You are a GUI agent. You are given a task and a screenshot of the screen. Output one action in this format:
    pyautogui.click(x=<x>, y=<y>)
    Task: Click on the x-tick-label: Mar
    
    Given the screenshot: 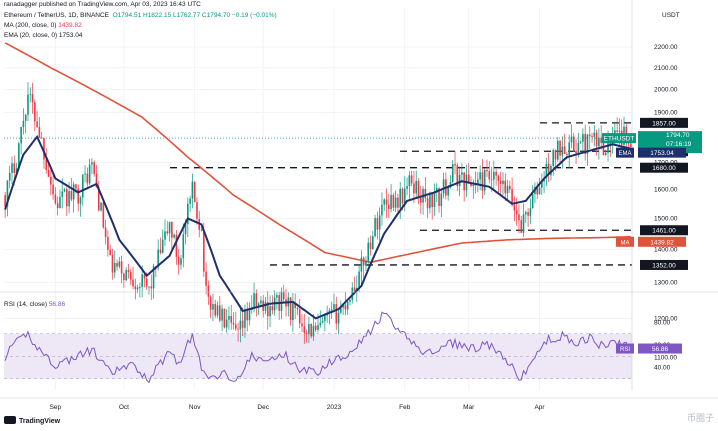 What is the action you would take?
    pyautogui.click(x=469, y=407)
    